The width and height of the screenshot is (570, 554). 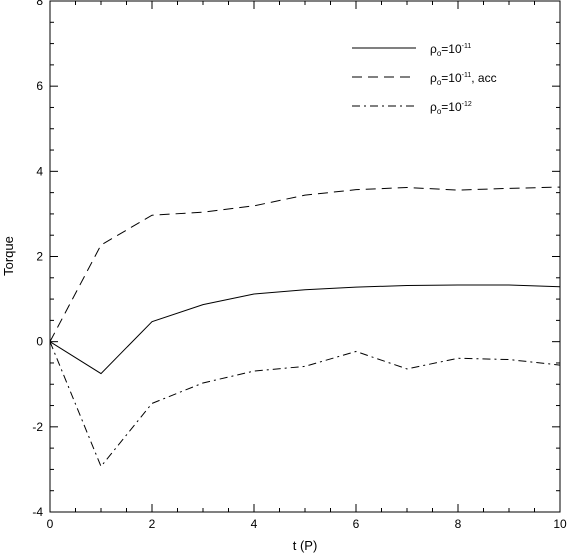 I want to click on legend: ρo=10-11 ρo=10-11, acc ρo=10-12, so click(x=424, y=79).